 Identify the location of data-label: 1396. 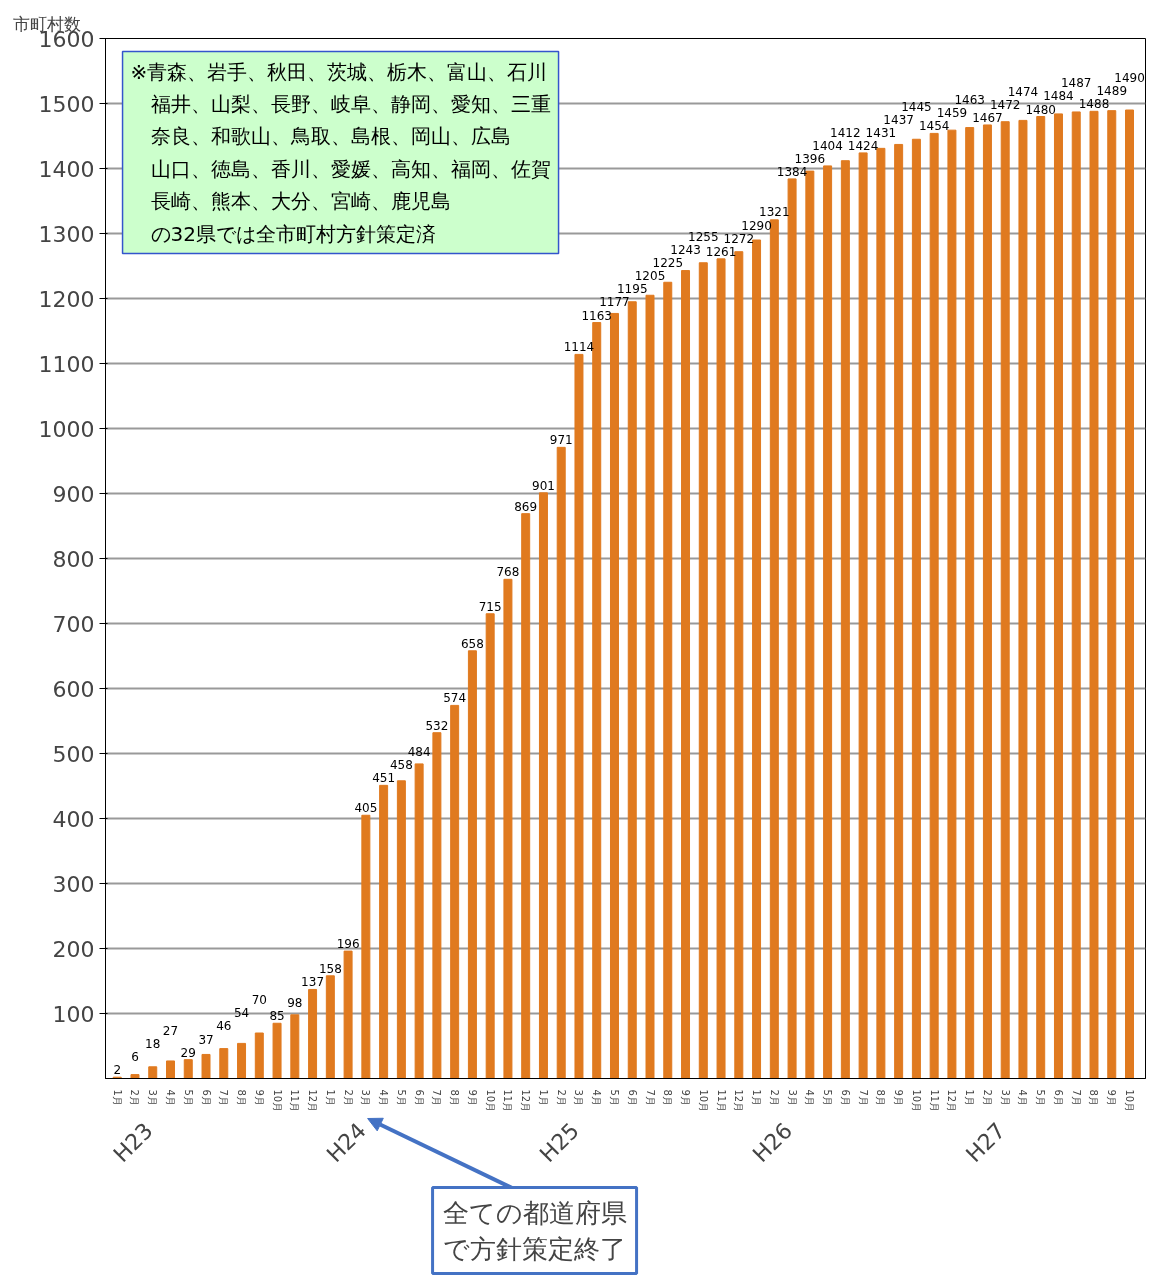
(810, 158).